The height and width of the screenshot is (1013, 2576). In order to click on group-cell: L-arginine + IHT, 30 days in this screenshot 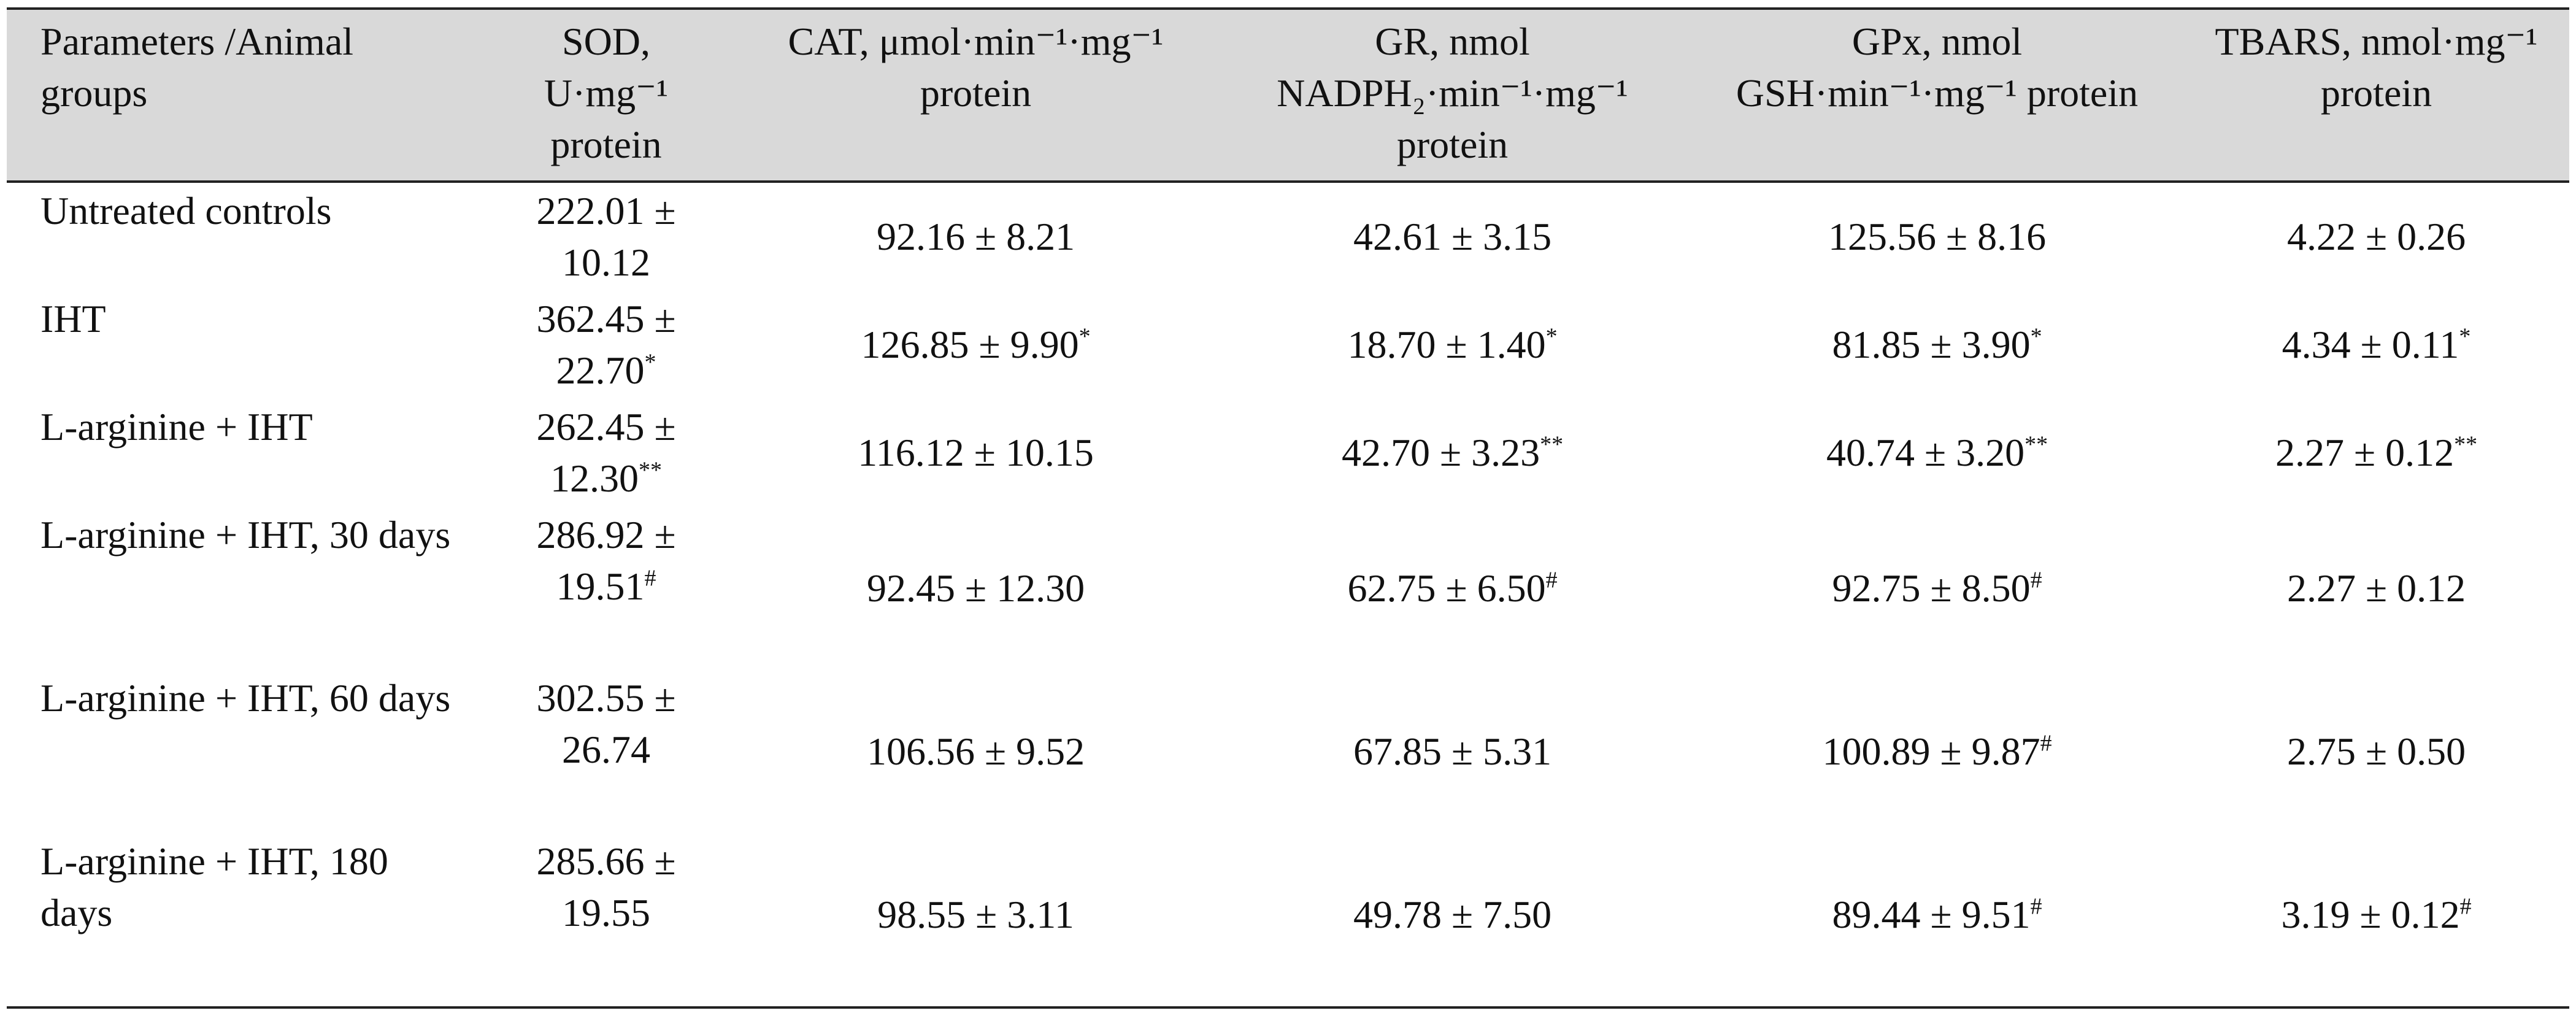, I will do `click(245, 535)`.